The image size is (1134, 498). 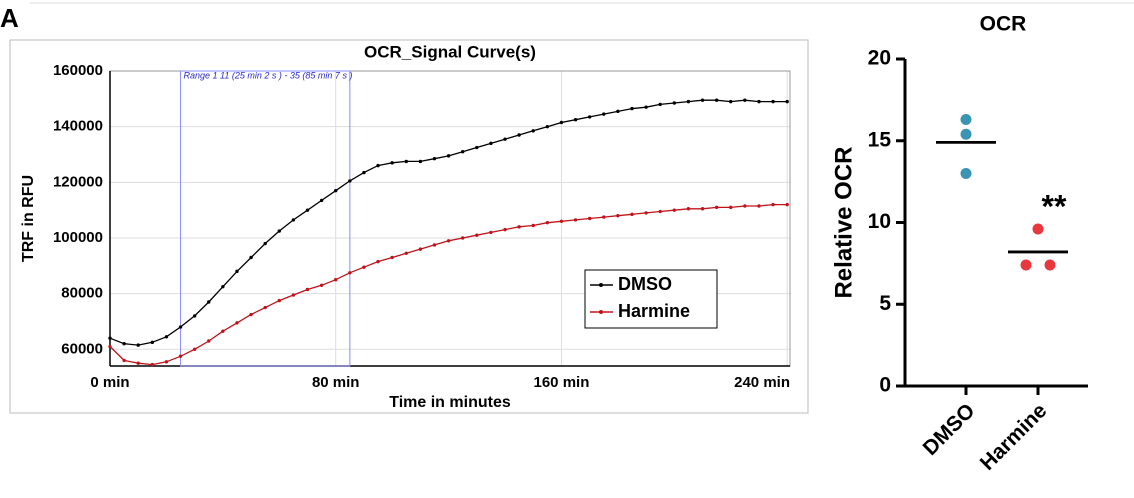 I want to click on x-tick-label: 0 min, so click(x=109, y=382).